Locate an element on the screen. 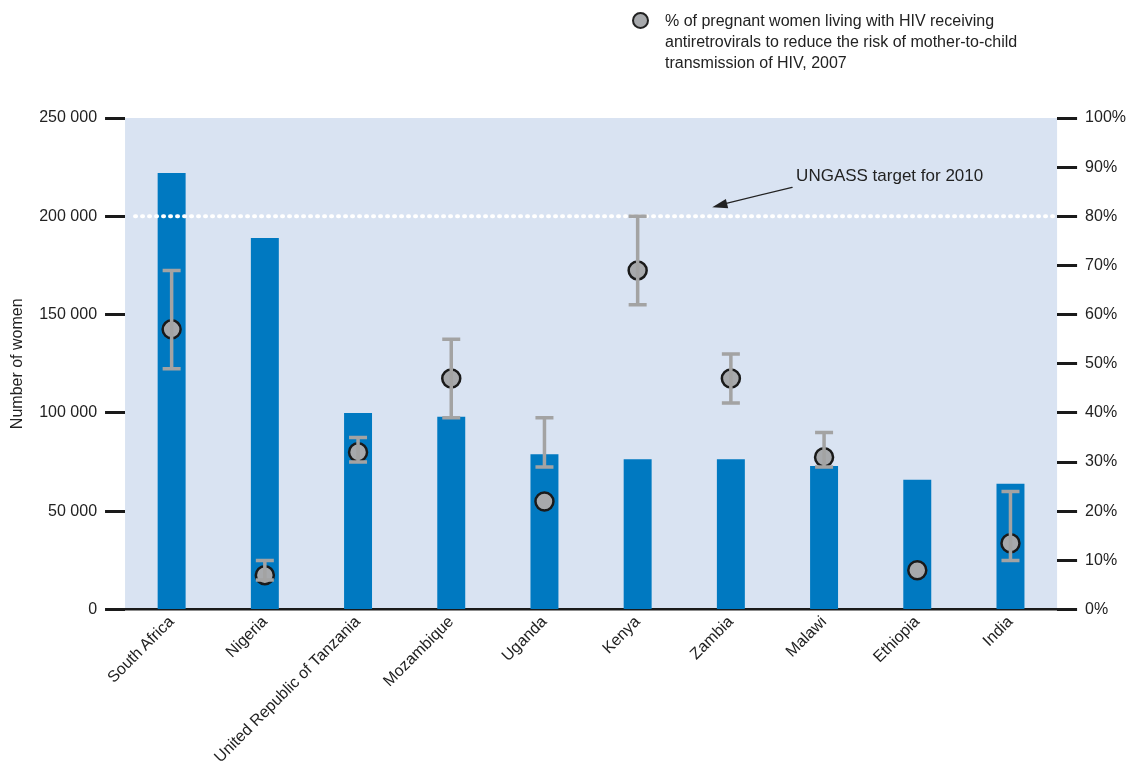 The image size is (1146, 774). y2-tick-label: 30% is located at coordinates (1101, 461).